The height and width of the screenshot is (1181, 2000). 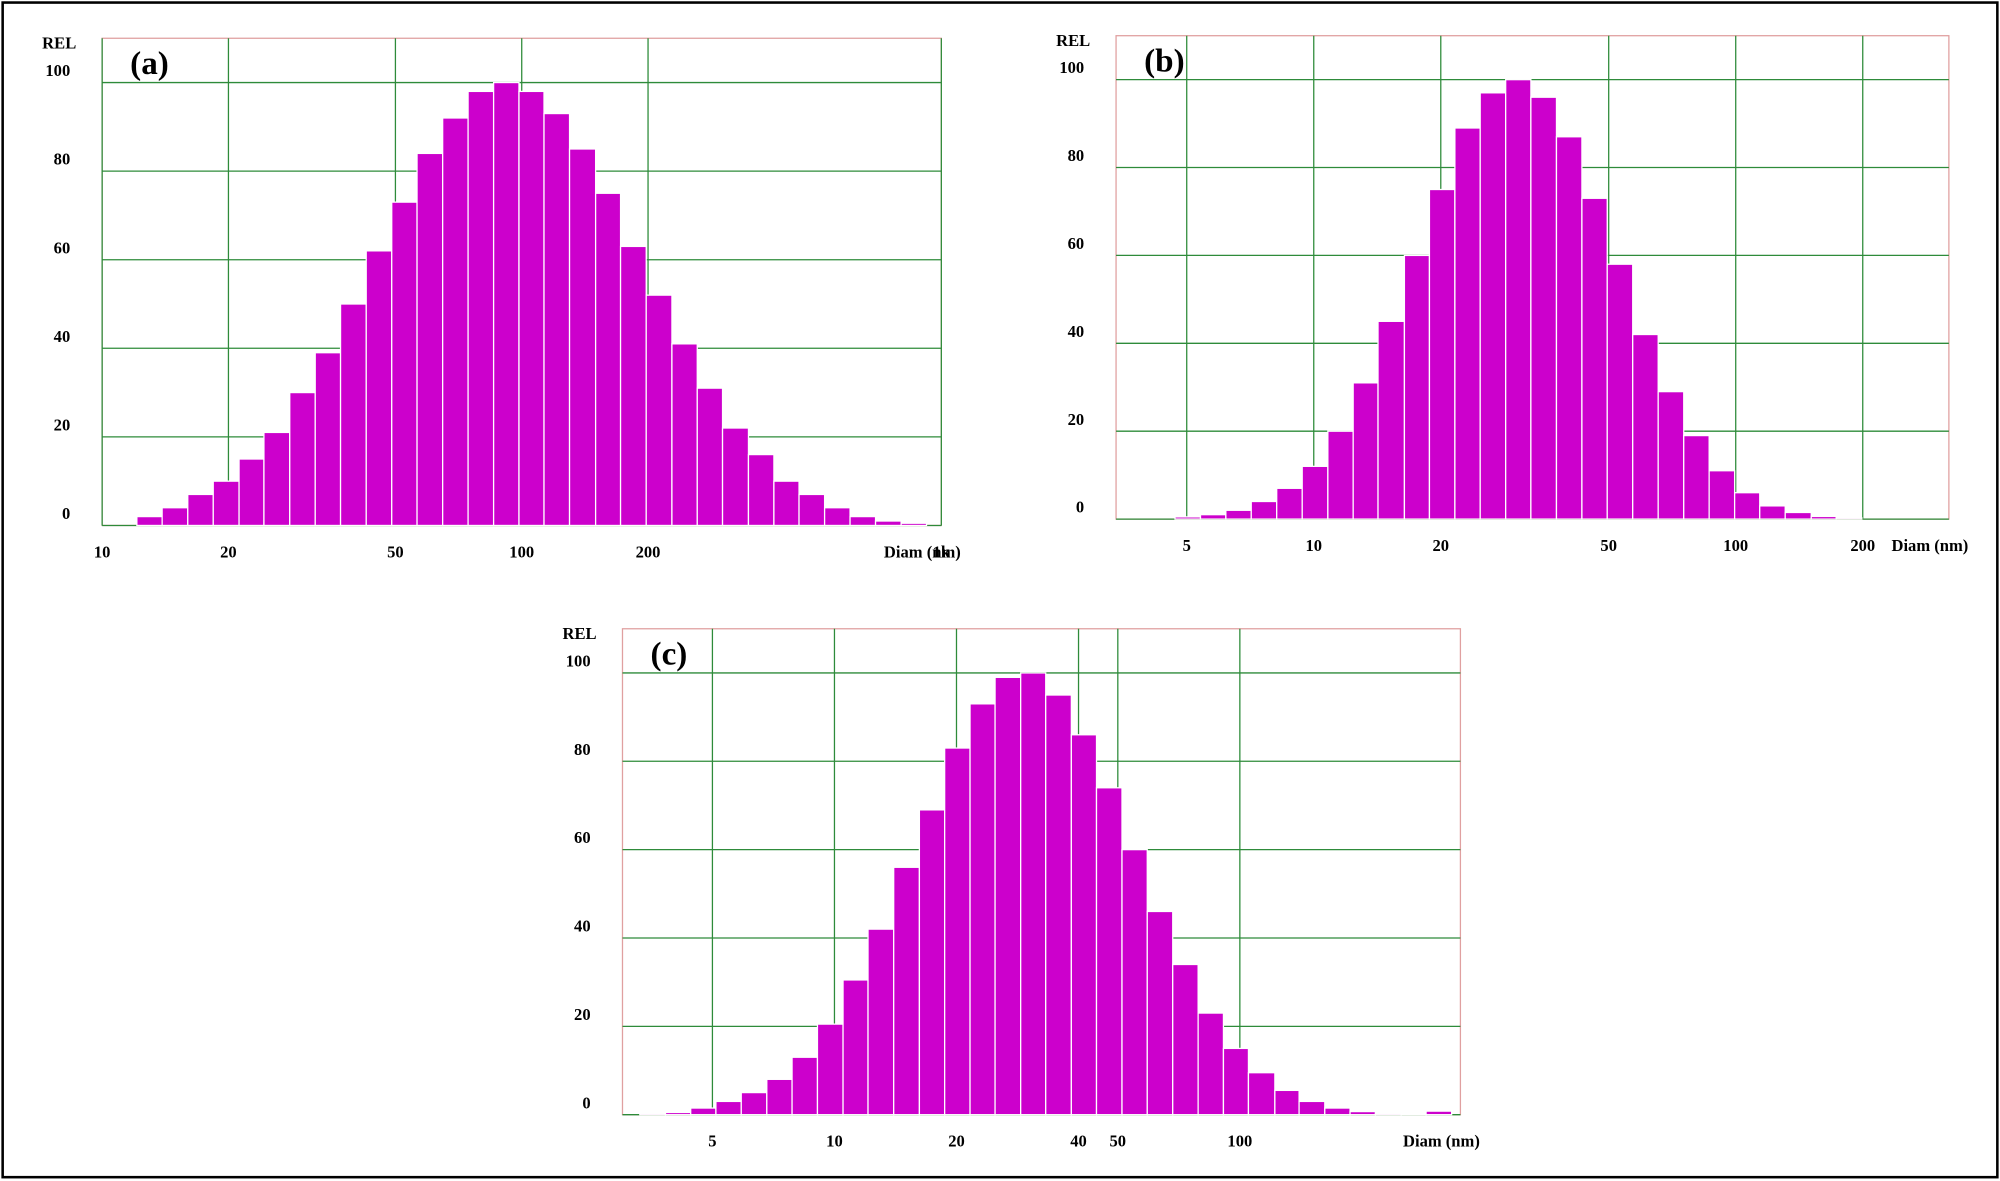 What do you see at coordinates (149, 63) in the screenshot?
I see `panel-title: (a)` at bounding box center [149, 63].